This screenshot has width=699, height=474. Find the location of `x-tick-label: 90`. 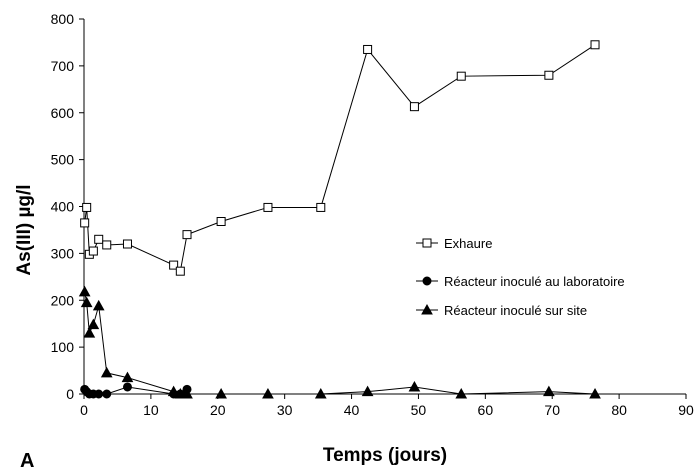

x-tick-label: 90 is located at coordinates (686, 410).